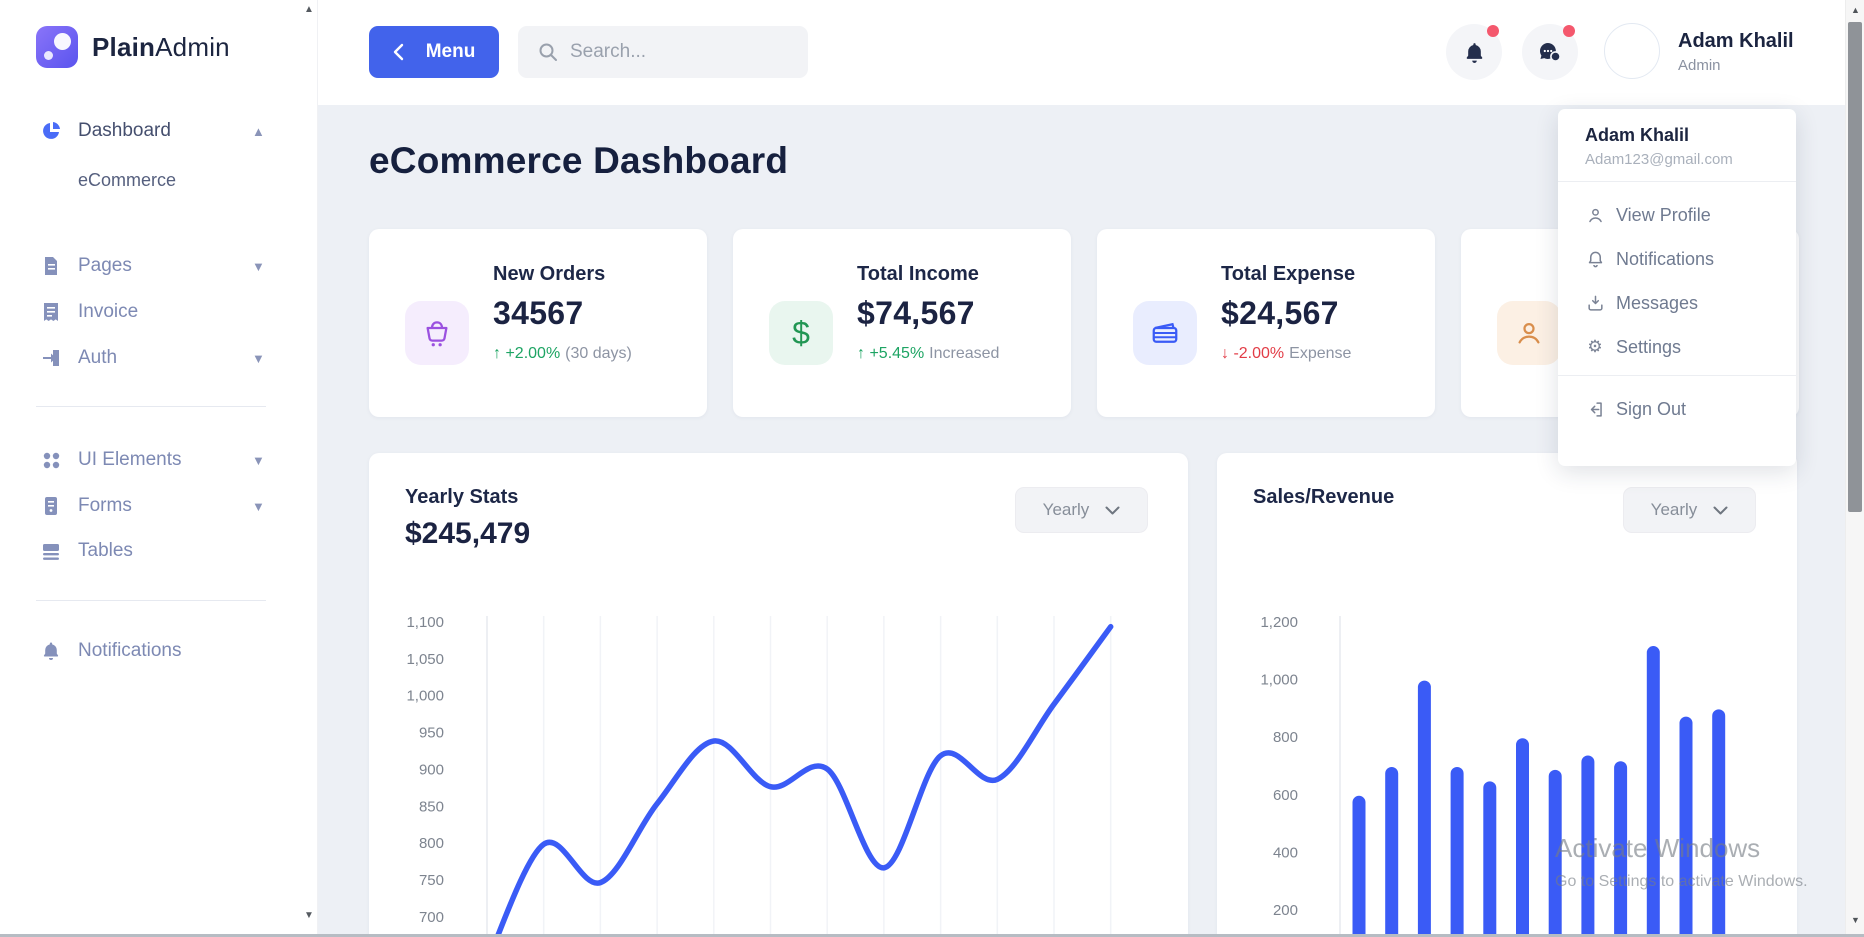 The image size is (1864, 937). What do you see at coordinates (51, 506) in the screenshot?
I see `form-icon` at bounding box center [51, 506].